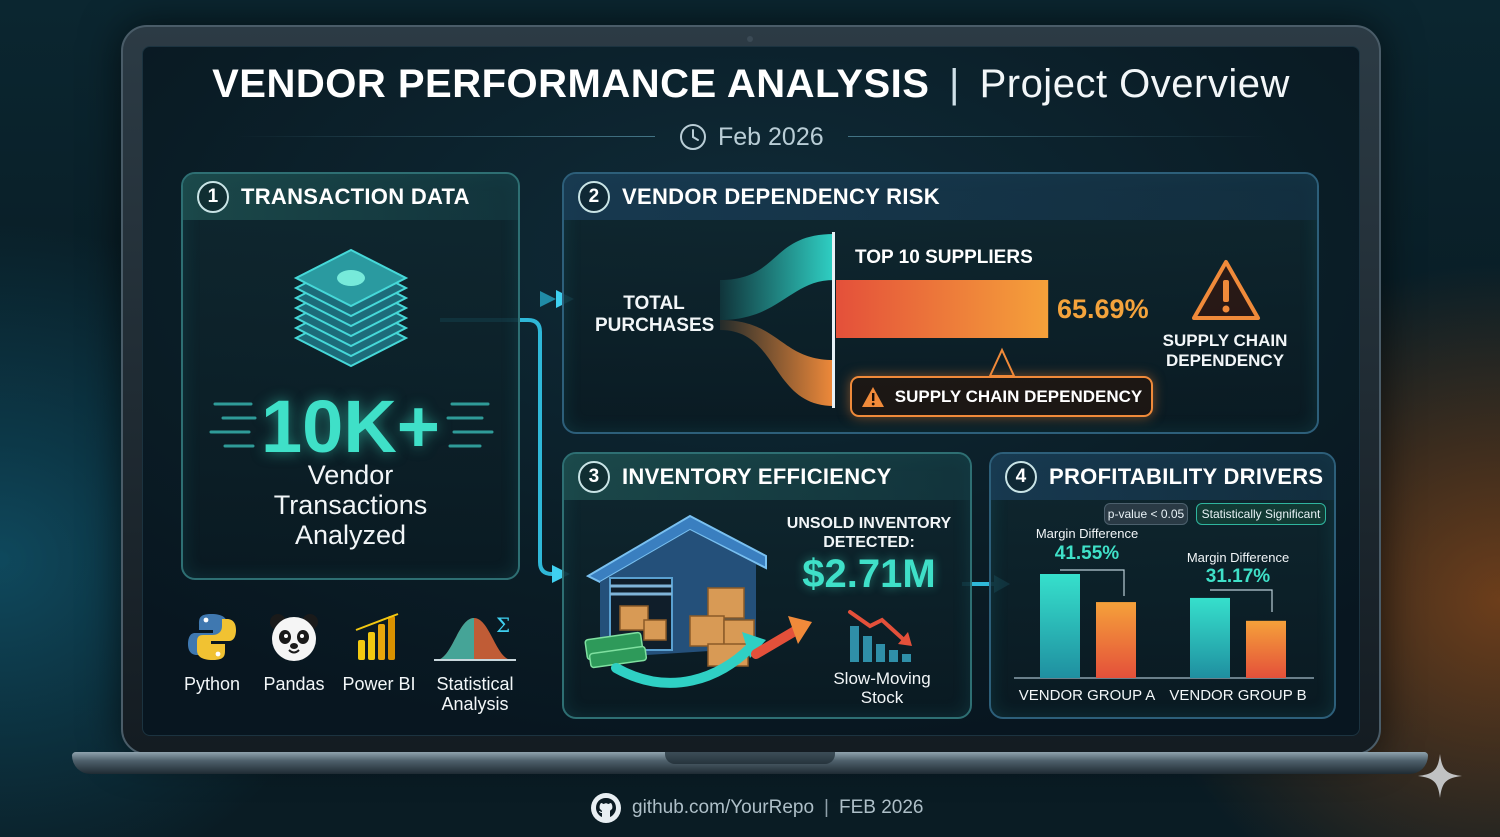 This screenshot has height=837, width=1500. Describe the element at coordinates (1164, 624) in the screenshot. I see `profitability-bar-chart` at that location.